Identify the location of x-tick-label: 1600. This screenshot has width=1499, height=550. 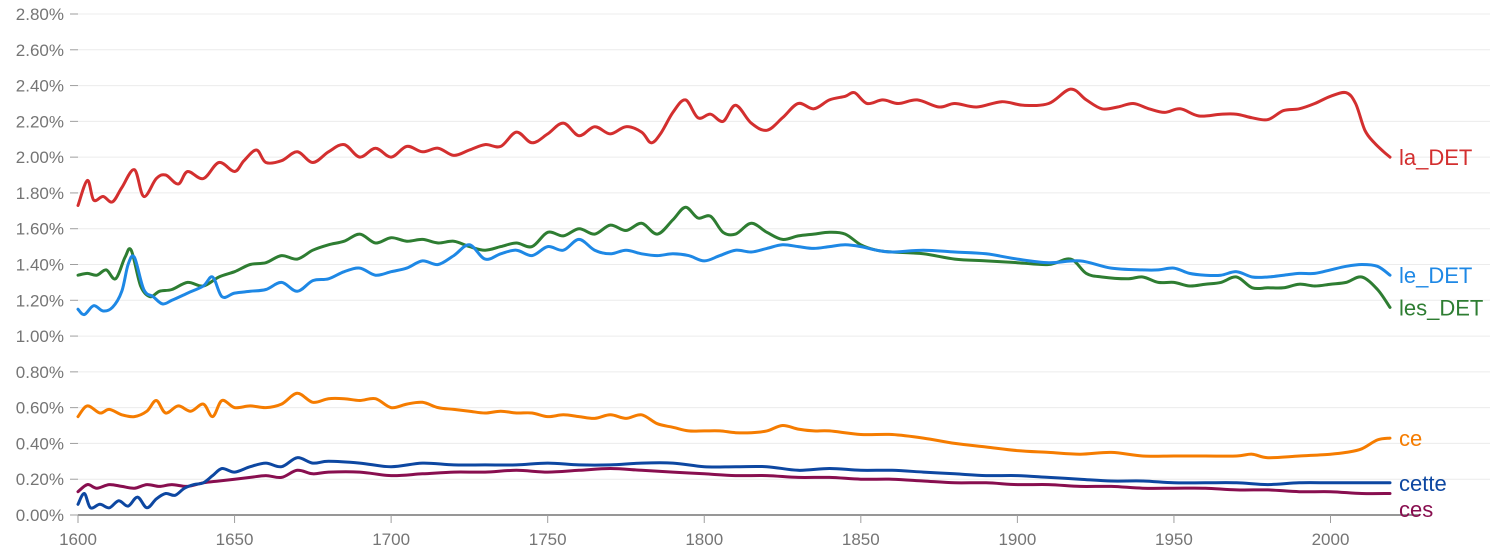
(78, 539).